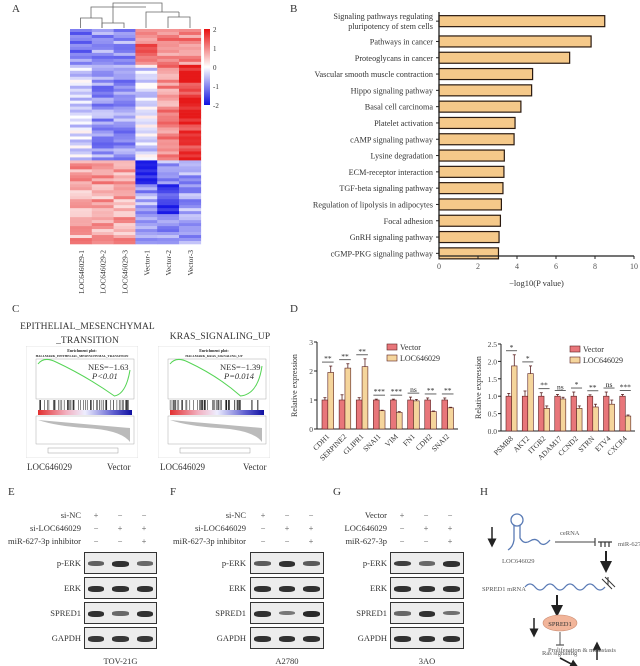  What do you see at coordinates (560, 653) in the screenshot?
I see `ras-label: Ras signaling` at bounding box center [560, 653].